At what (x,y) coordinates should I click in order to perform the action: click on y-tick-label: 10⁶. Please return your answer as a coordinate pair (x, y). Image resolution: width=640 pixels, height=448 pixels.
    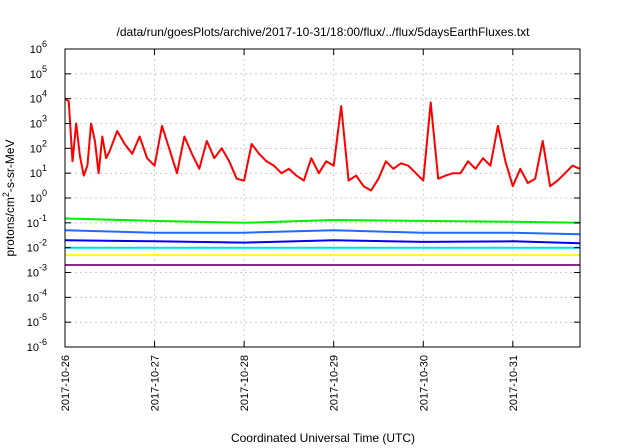
    Looking at the image, I should click on (38, 47).